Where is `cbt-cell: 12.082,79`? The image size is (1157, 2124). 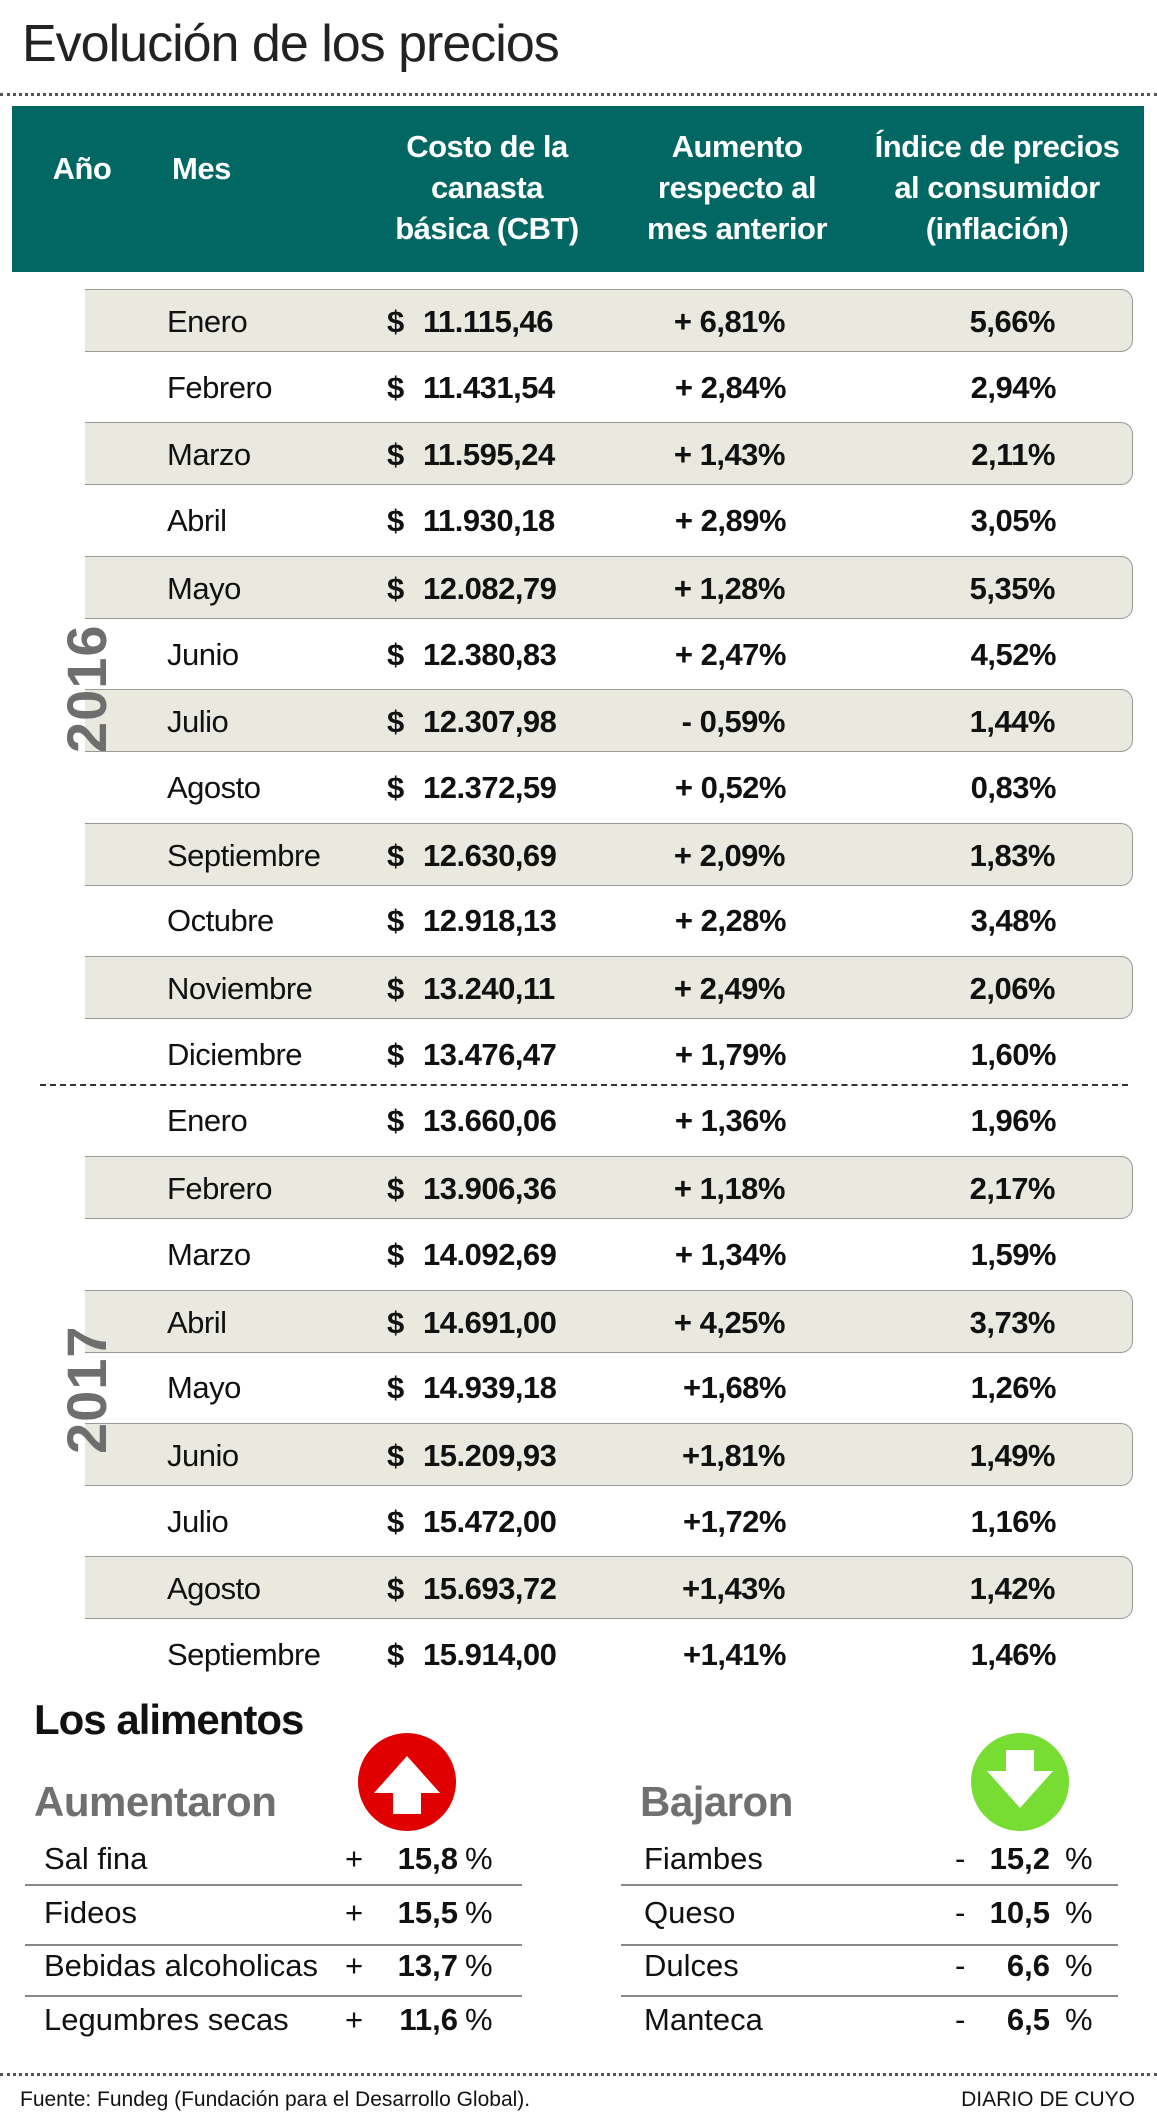
cbt-cell: 12.082,79 is located at coordinates (490, 588).